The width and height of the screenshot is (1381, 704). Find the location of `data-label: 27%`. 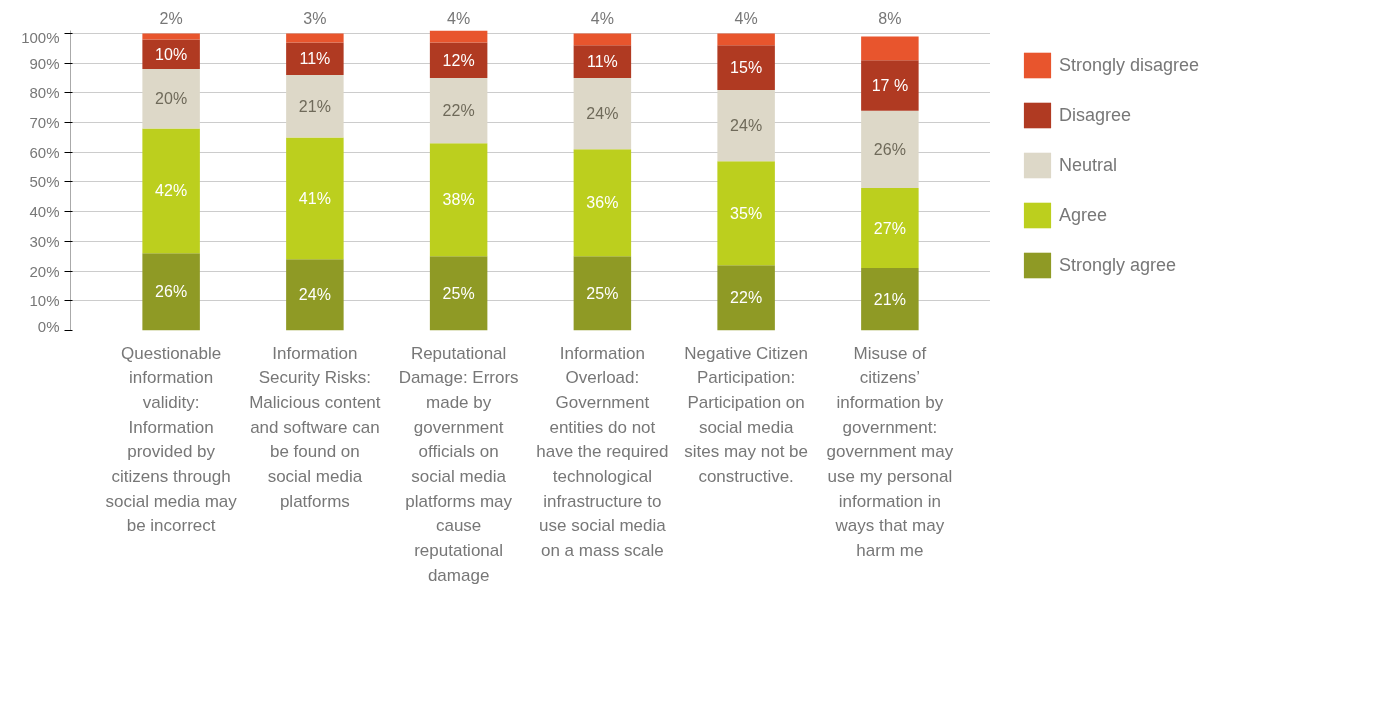

data-label: 27% is located at coordinates (889, 228).